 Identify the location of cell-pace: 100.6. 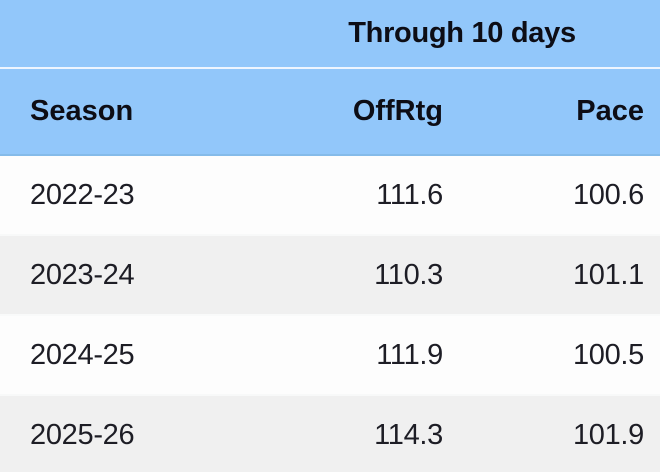
(608, 194).